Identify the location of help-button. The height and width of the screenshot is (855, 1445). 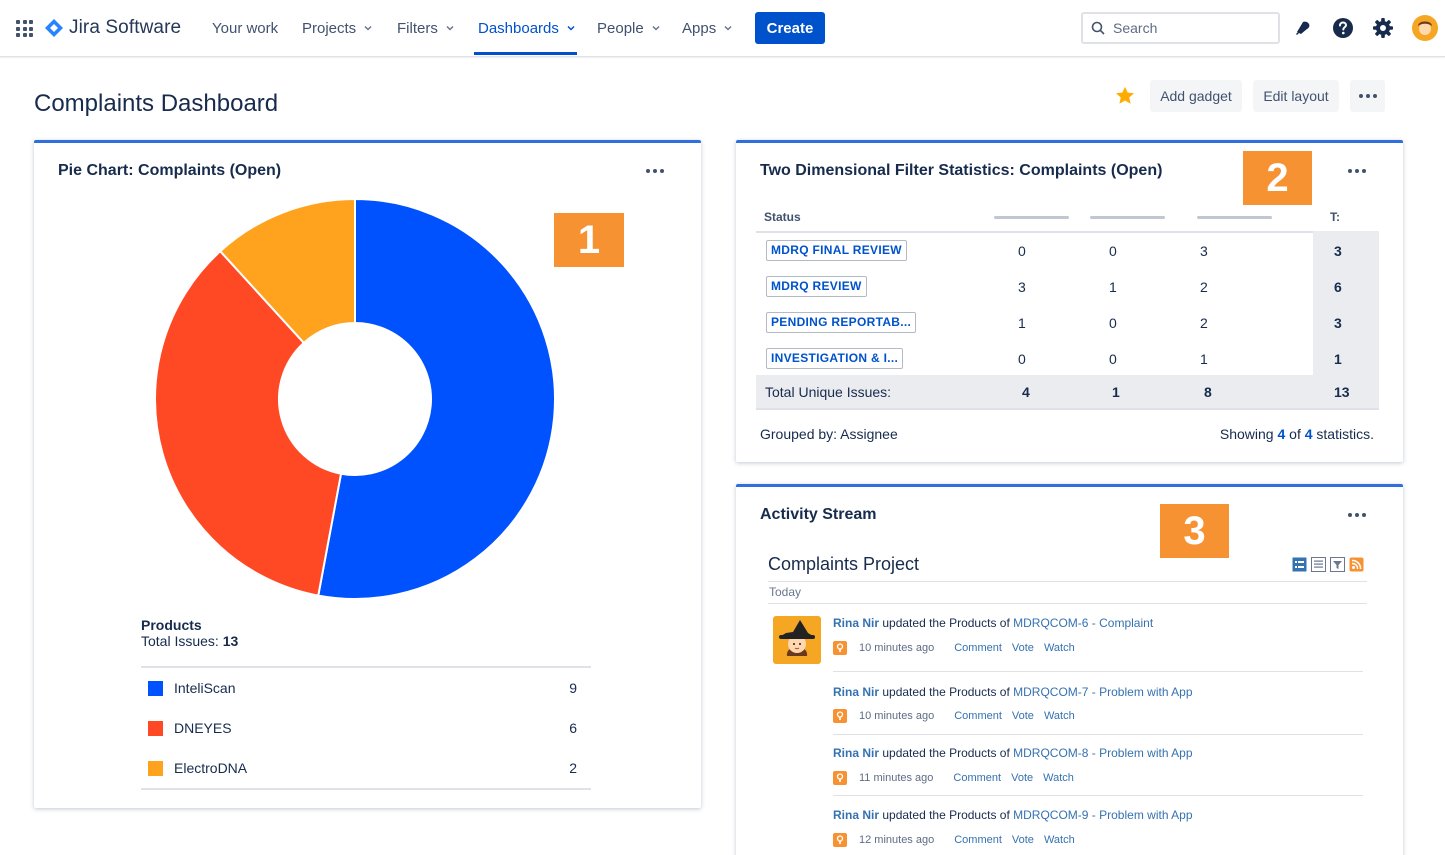
(1343, 28).